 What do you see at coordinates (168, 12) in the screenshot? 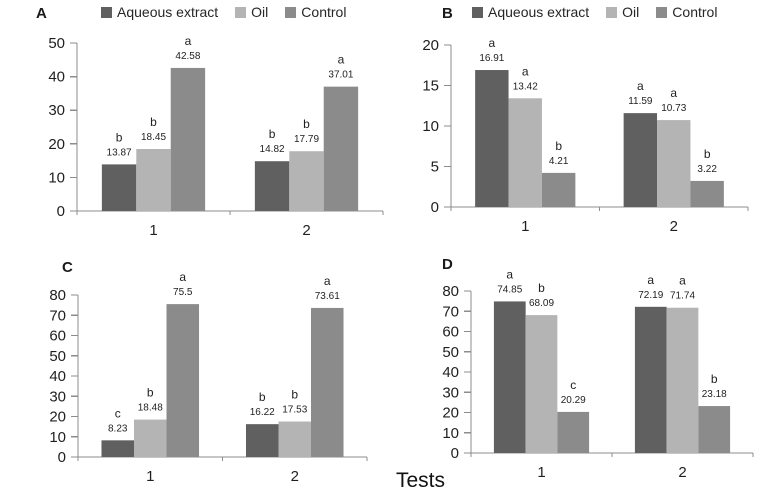
I see `legend-label: Aqueous extract` at bounding box center [168, 12].